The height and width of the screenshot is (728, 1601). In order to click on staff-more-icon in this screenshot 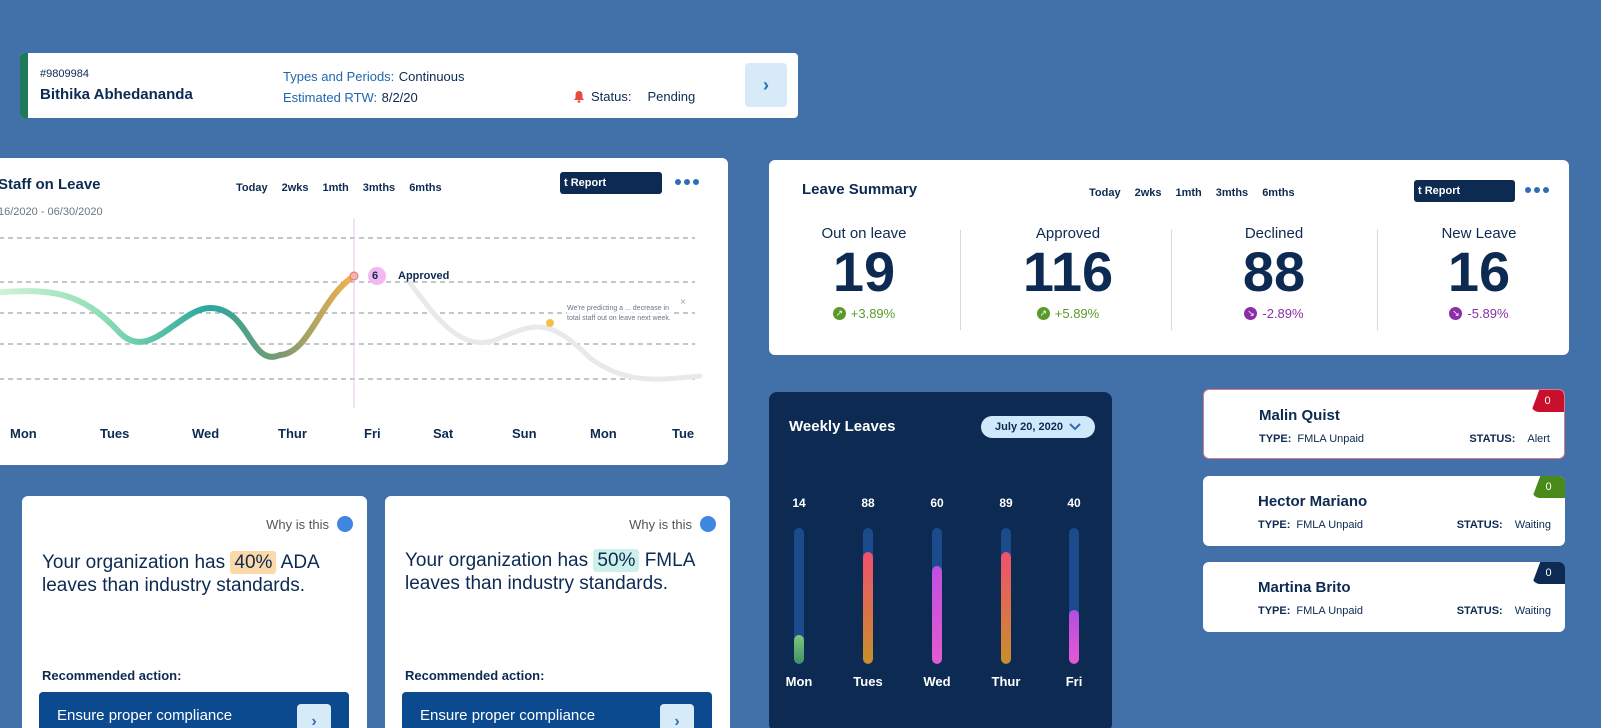, I will do `click(687, 182)`.